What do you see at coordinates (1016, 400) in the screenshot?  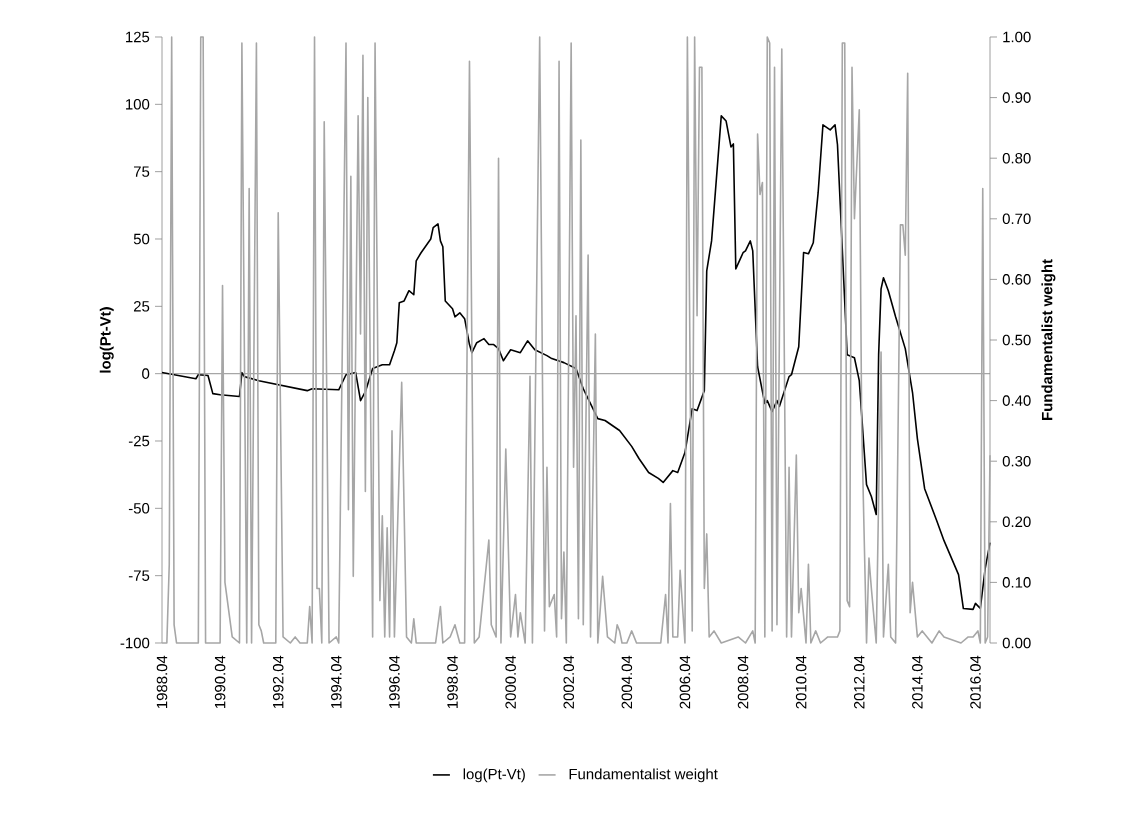 I see `y2-tick-label: 0.40` at bounding box center [1016, 400].